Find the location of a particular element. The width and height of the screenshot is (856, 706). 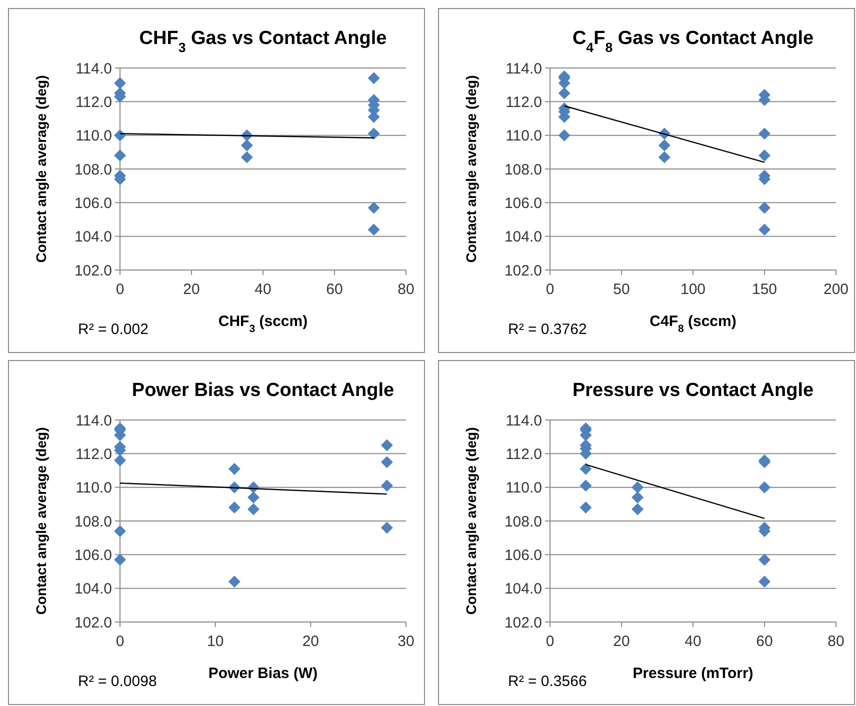

x-axis-title: Pressure (mTorr) is located at coordinates (693, 673).